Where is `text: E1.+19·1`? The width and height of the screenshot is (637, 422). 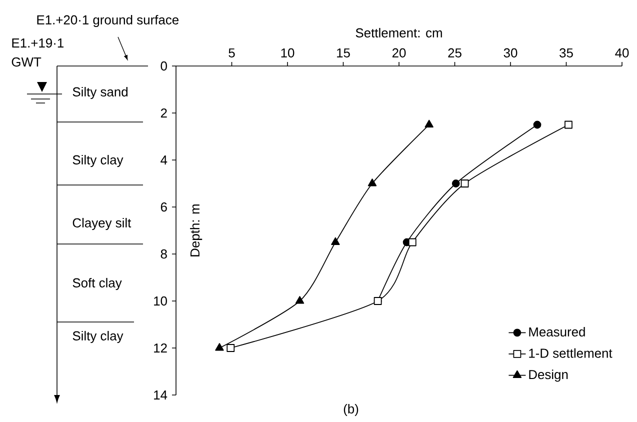 text: E1.+19·1 is located at coordinates (38, 43).